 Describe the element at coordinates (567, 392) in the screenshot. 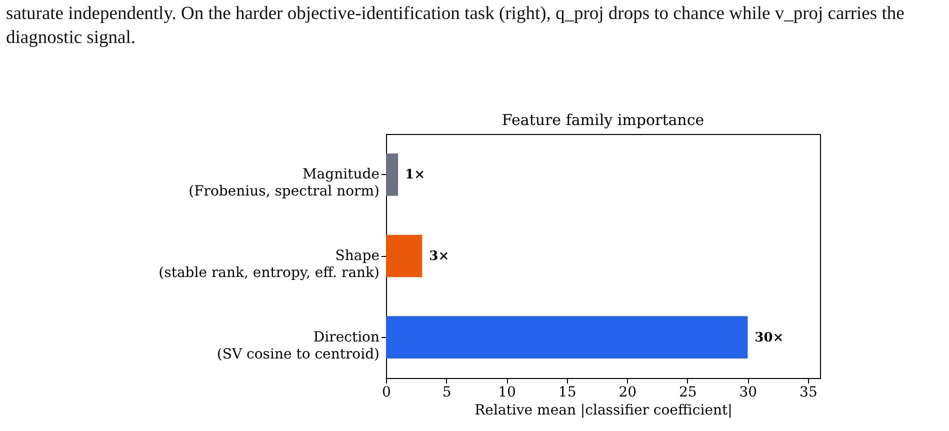

I see `x-tick-label: 15` at that location.